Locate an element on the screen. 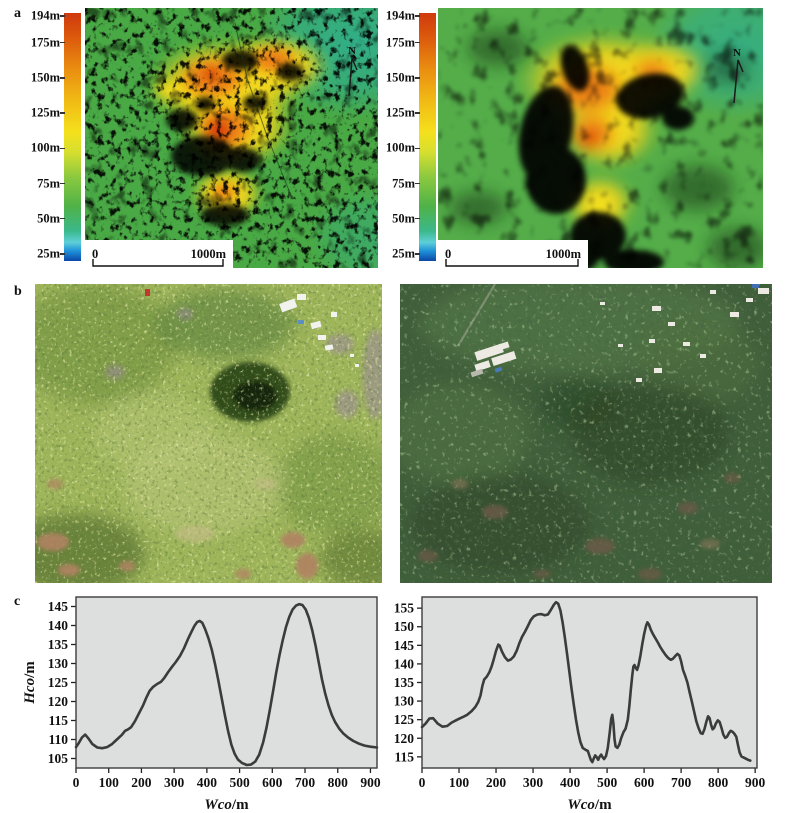 The width and height of the screenshot is (786, 813). x-axis-title: Wco/m is located at coordinates (589, 805).